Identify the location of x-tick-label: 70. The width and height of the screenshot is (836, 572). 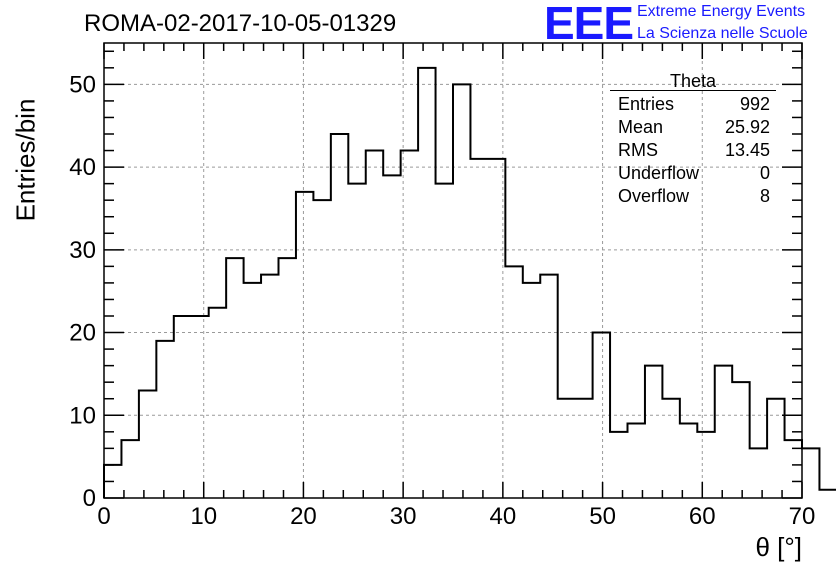
(802, 516).